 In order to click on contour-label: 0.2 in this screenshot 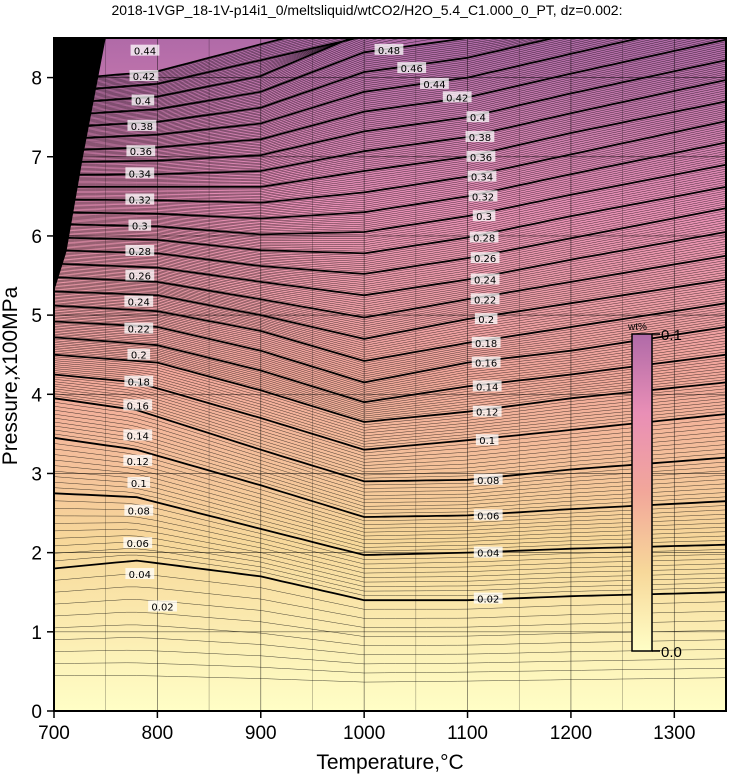, I will do `click(139, 356)`.